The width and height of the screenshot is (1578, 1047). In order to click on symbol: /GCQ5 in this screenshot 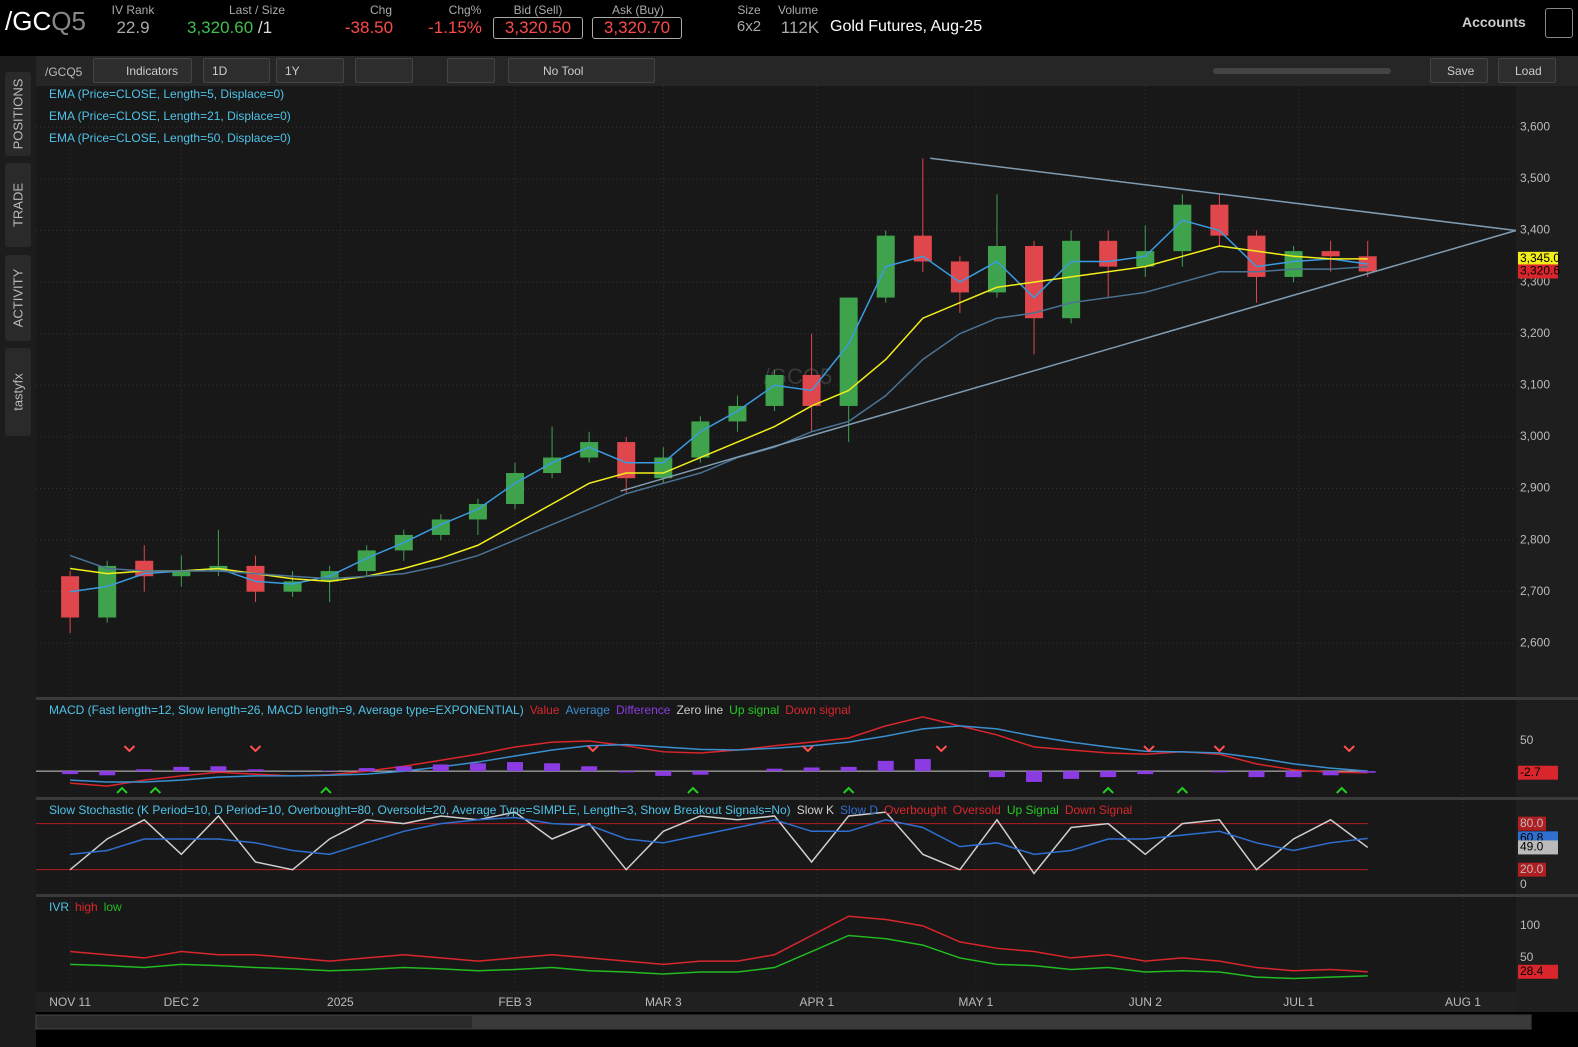, I will do `click(45, 21)`.